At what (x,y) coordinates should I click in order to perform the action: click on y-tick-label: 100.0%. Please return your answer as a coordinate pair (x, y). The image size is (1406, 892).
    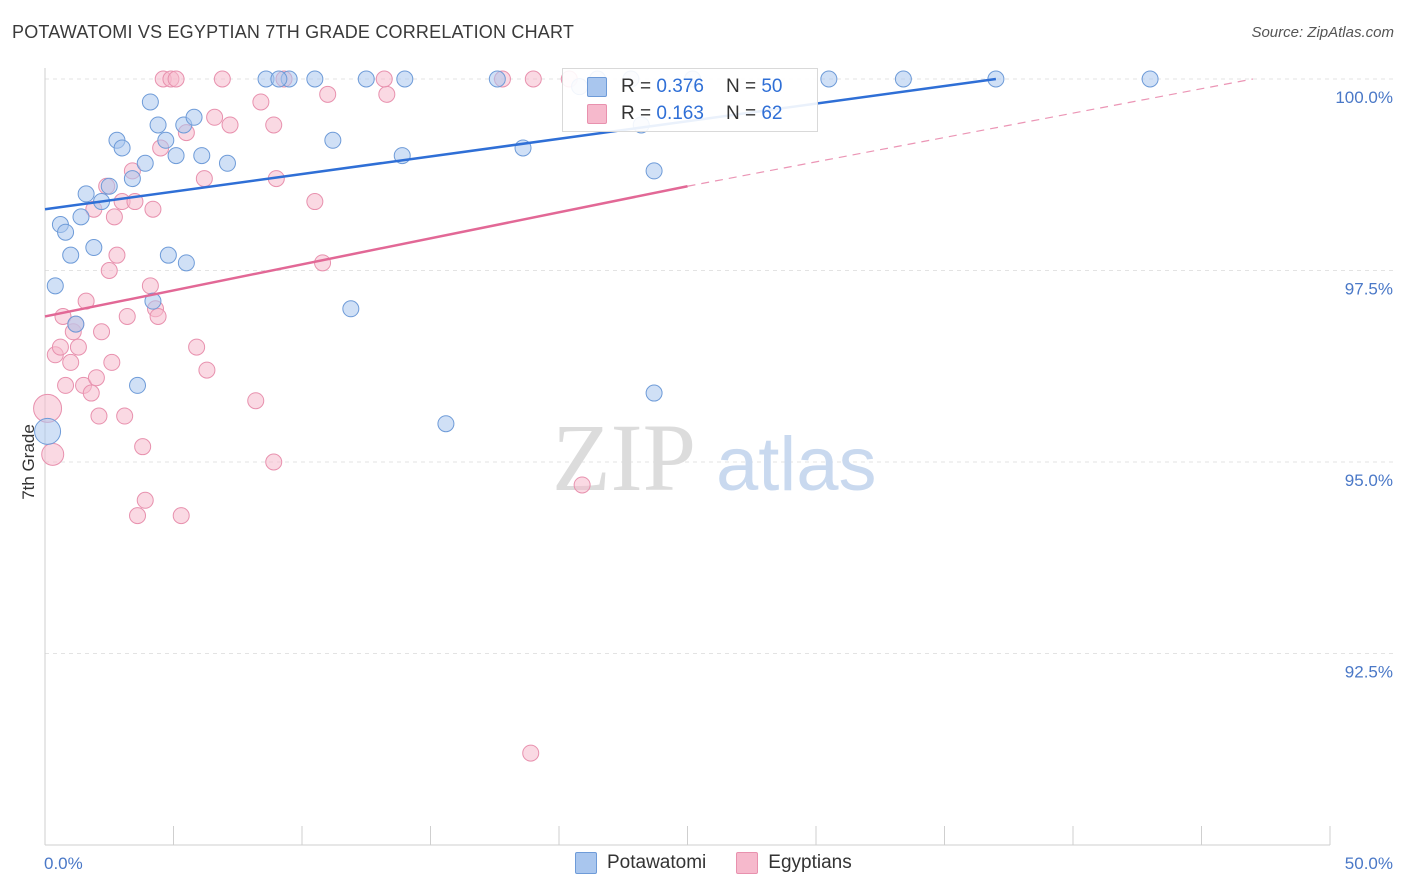
    Looking at the image, I should click on (1364, 97).